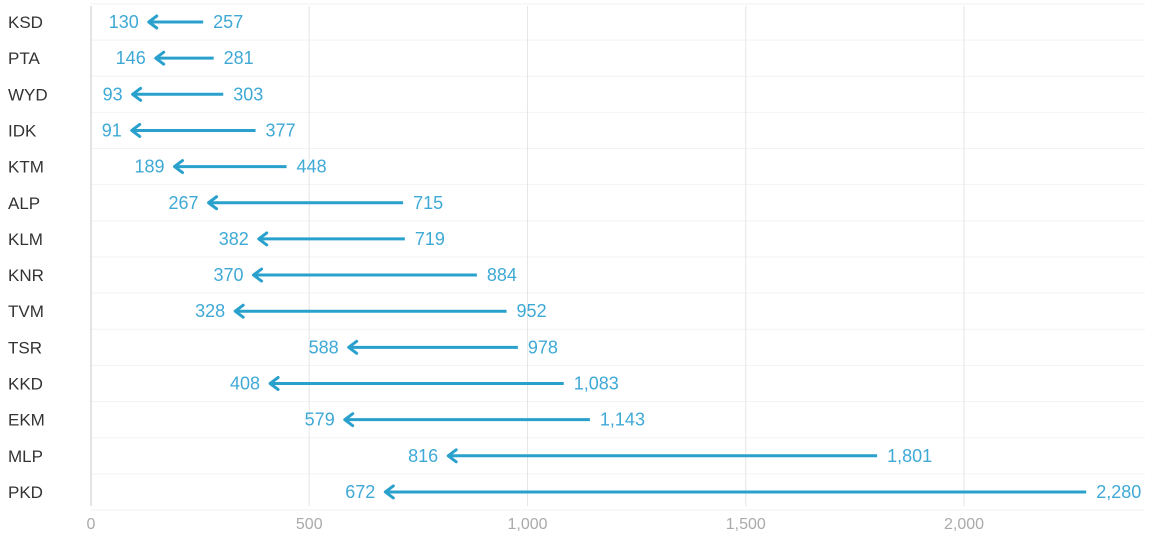  Describe the element at coordinates (360, 492) in the screenshot. I see `end-value-label: 672` at that location.